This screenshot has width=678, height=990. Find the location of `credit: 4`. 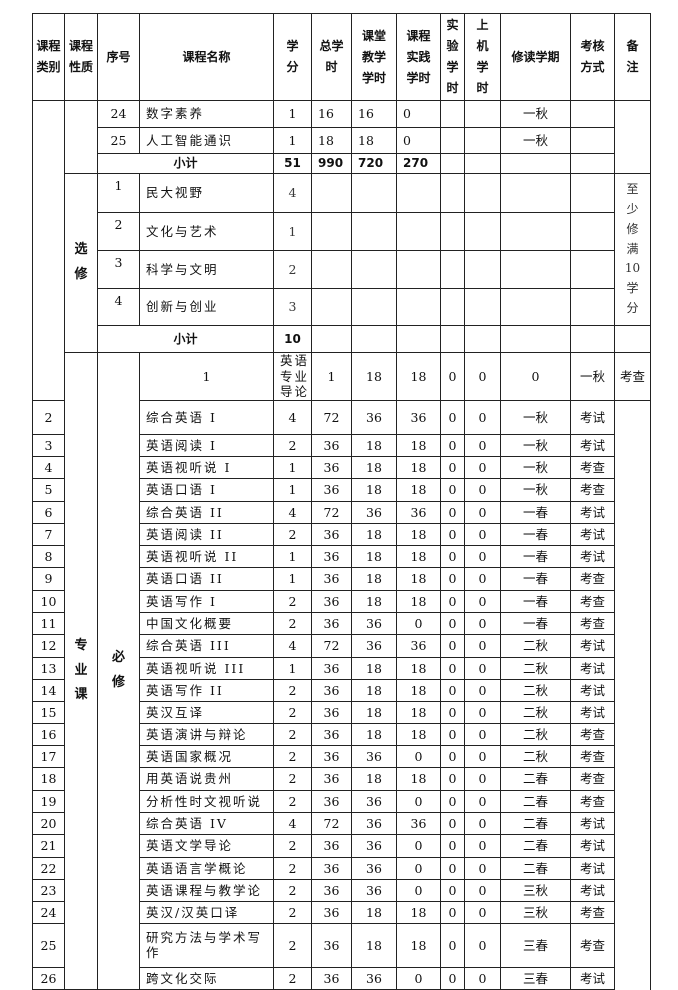

credit: 4 is located at coordinates (292, 512).